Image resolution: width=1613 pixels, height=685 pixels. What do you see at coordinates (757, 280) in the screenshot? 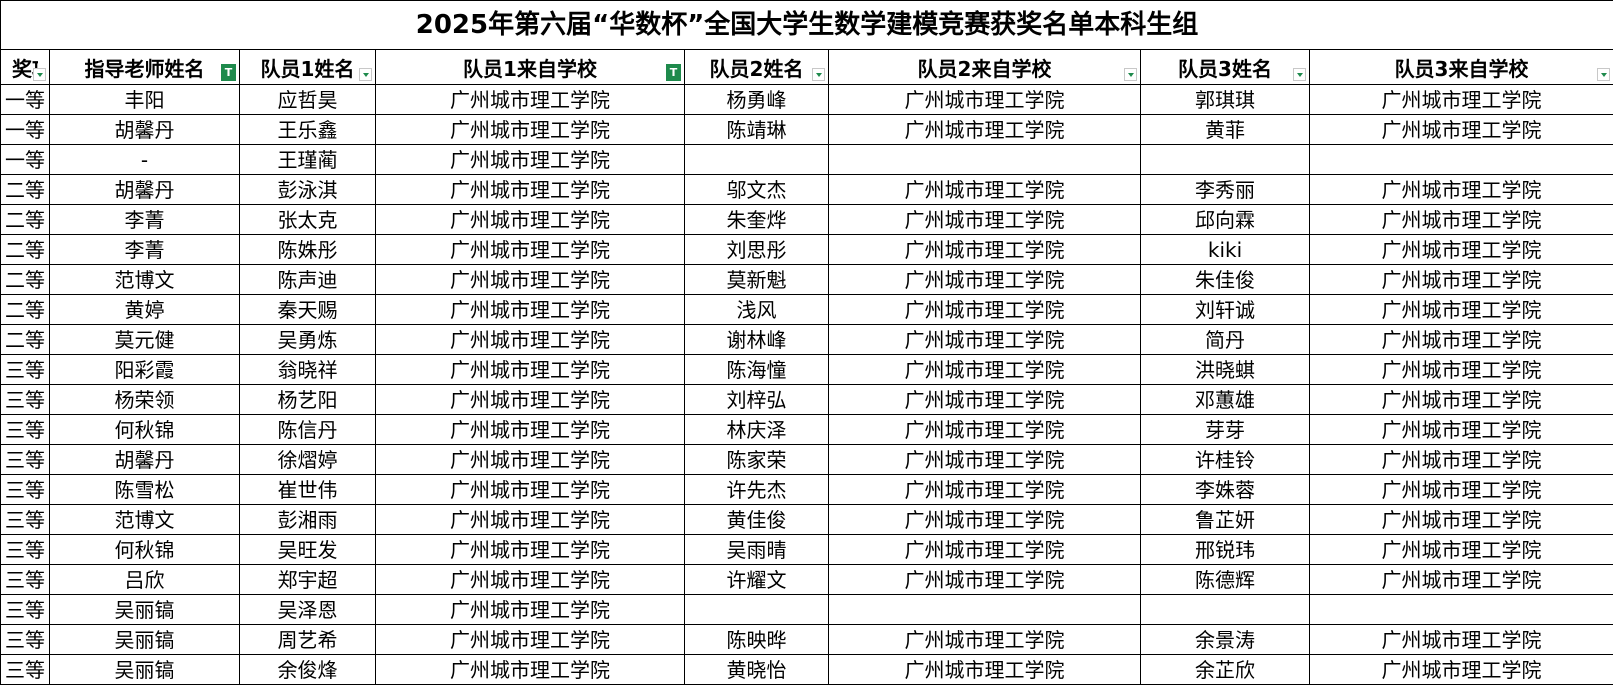
I see `cell-member2-name: 莫新魁` at bounding box center [757, 280].